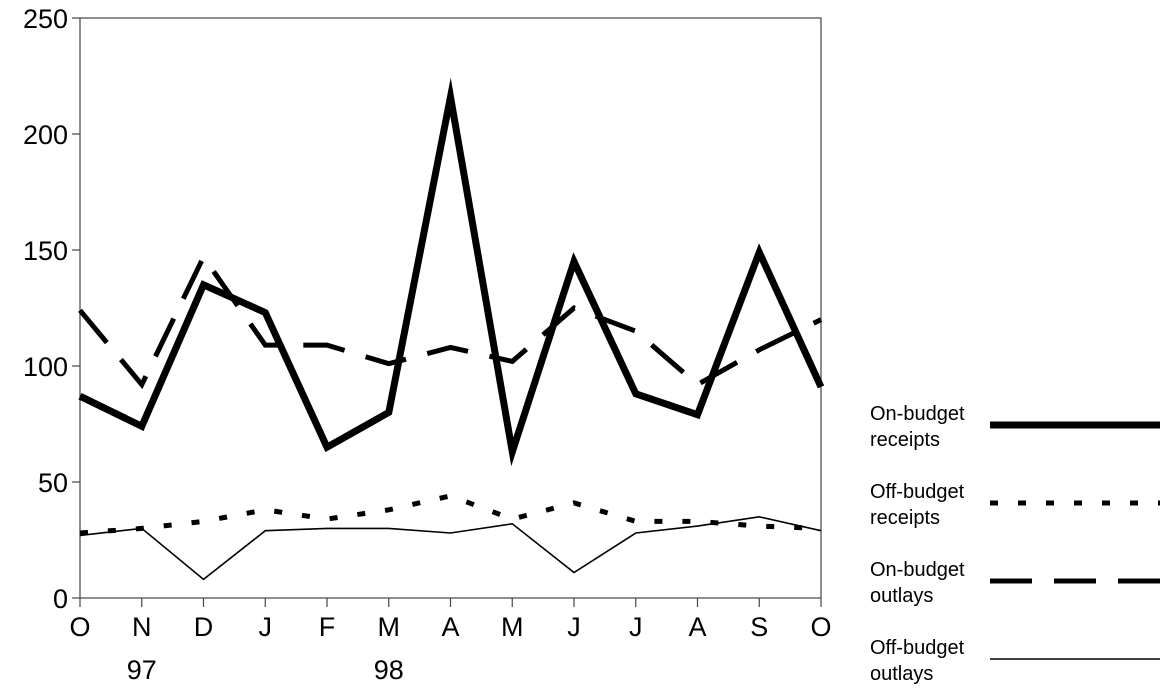 This screenshot has width=1164, height=695. Describe the element at coordinates (45, 19) in the screenshot. I see `y-tick-label: 250` at that location.